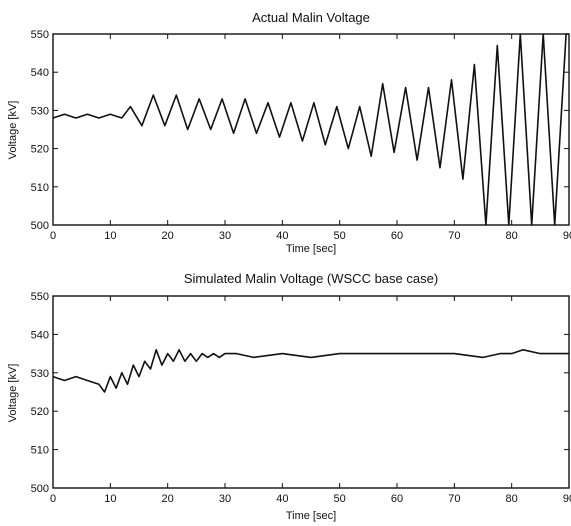 The height and width of the screenshot is (526, 571). What do you see at coordinates (311, 17) in the screenshot?
I see `chart-title: Actual Malin Voltage` at bounding box center [311, 17].